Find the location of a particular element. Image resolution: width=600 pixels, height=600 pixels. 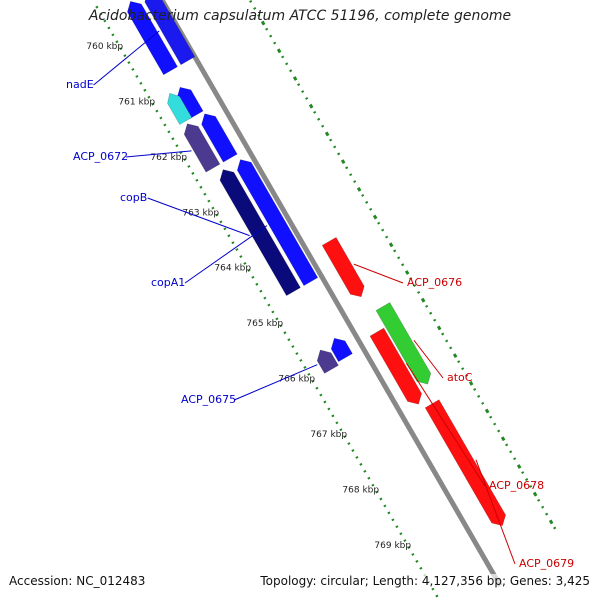

accession-text: Accession: NC_012483 is located at coordinates (77, 581).